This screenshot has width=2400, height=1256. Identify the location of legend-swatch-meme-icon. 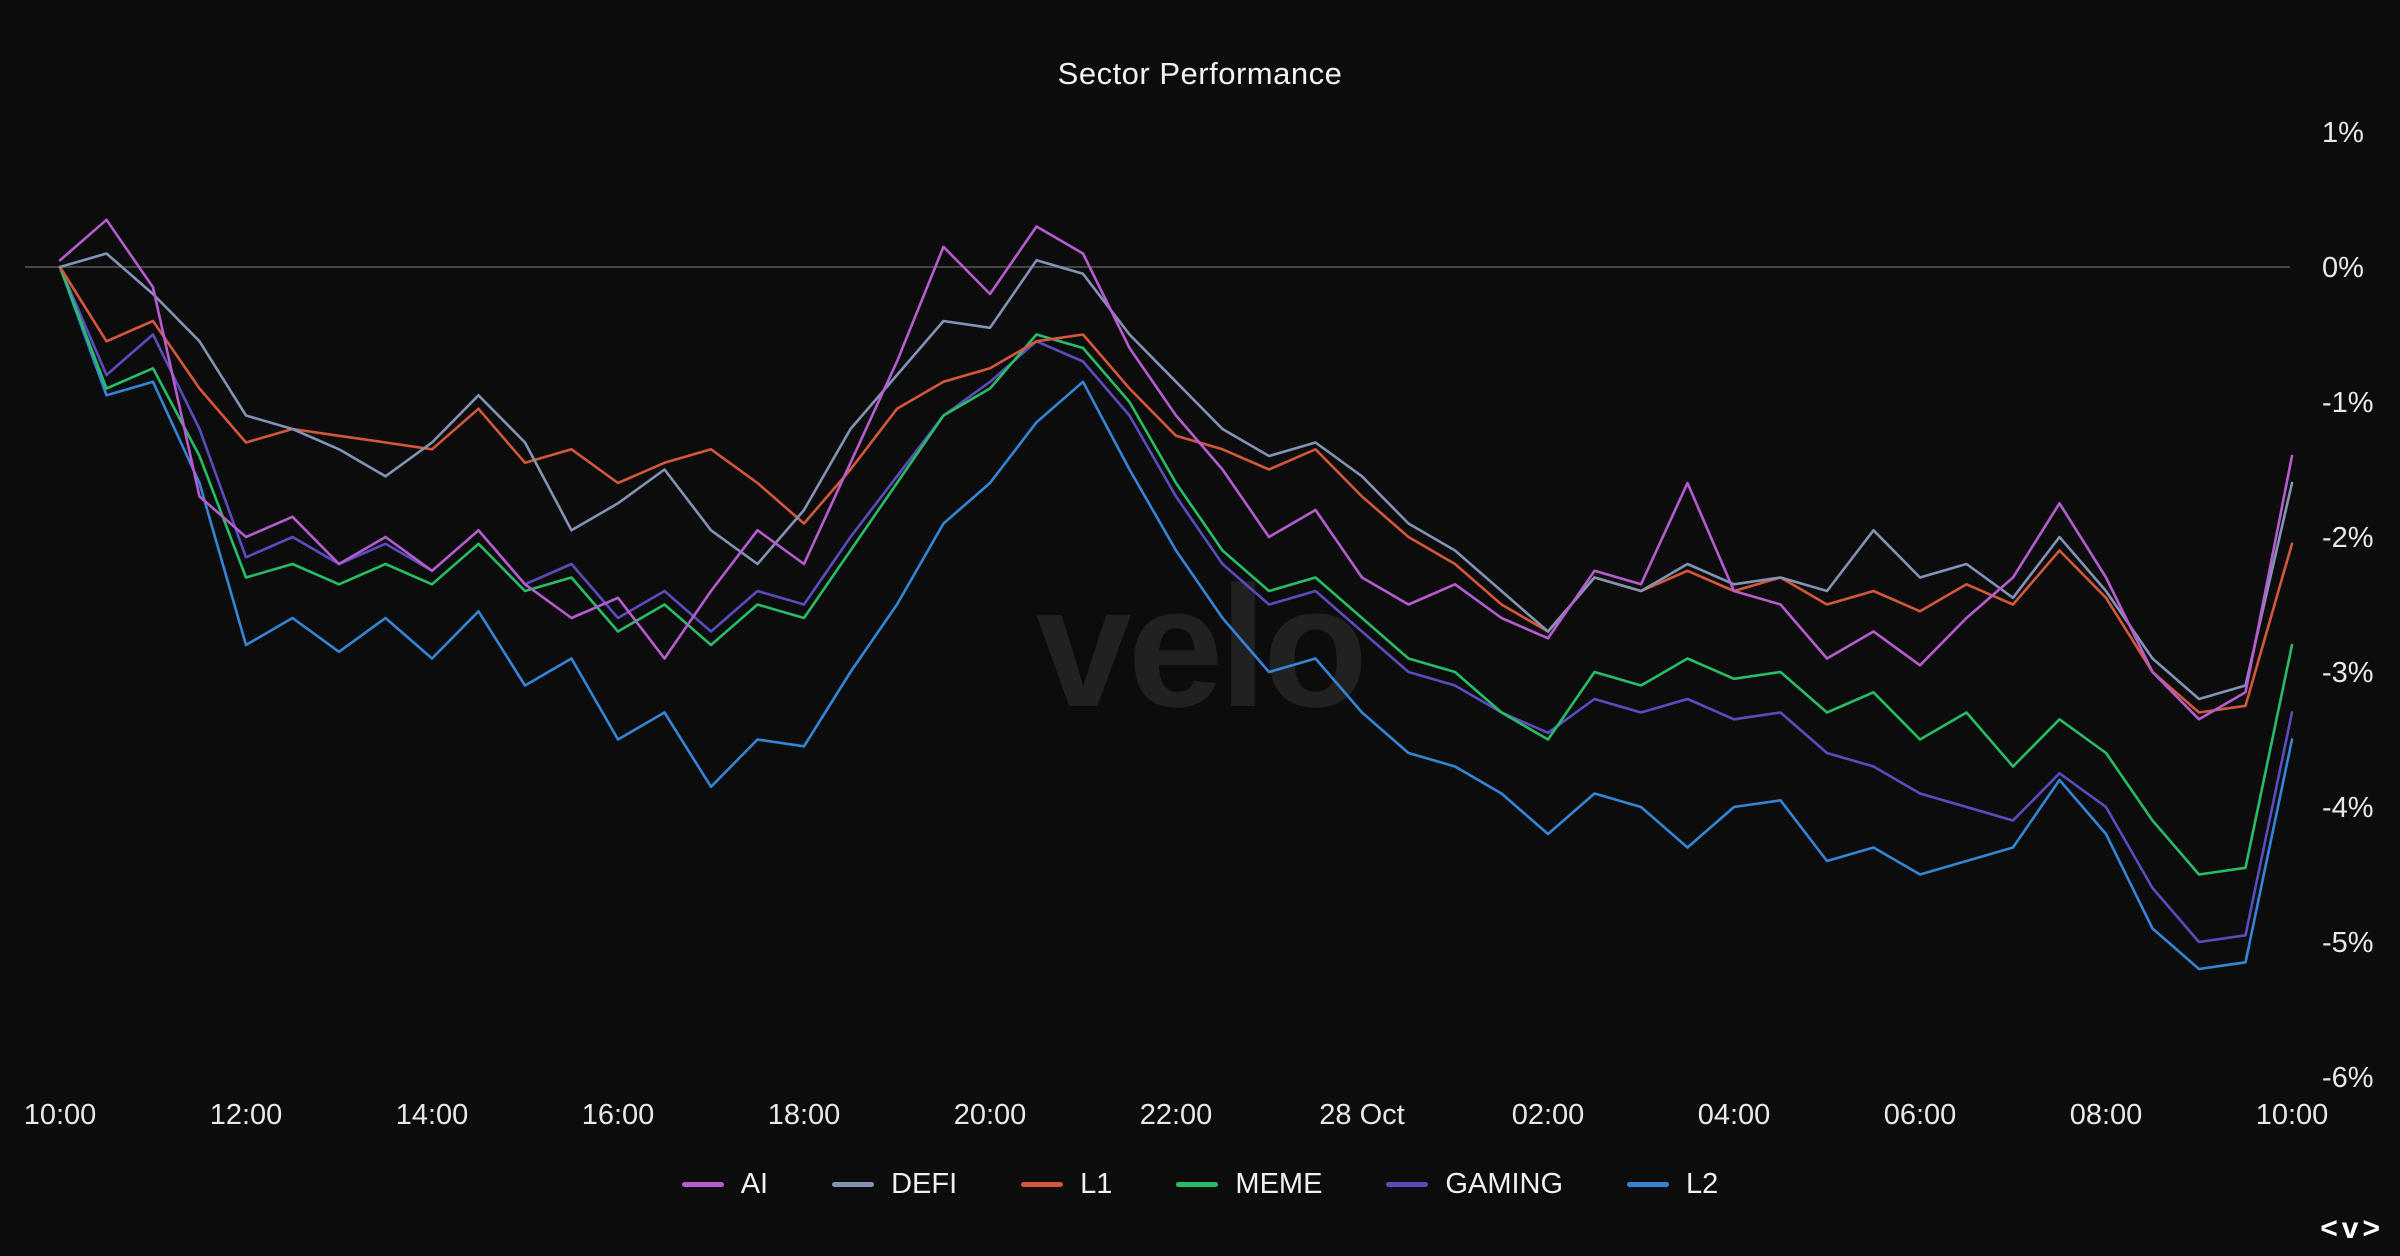
(1197, 1184).